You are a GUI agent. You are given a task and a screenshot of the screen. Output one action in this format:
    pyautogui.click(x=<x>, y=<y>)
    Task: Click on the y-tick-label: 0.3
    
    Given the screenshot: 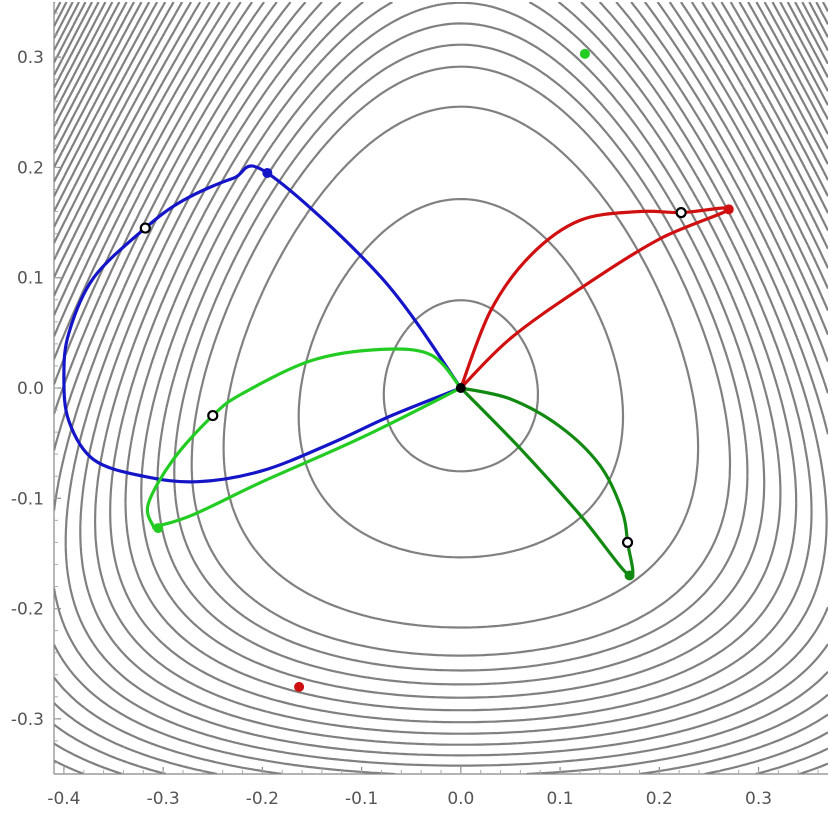 What is the action you would take?
    pyautogui.click(x=30, y=58)
    